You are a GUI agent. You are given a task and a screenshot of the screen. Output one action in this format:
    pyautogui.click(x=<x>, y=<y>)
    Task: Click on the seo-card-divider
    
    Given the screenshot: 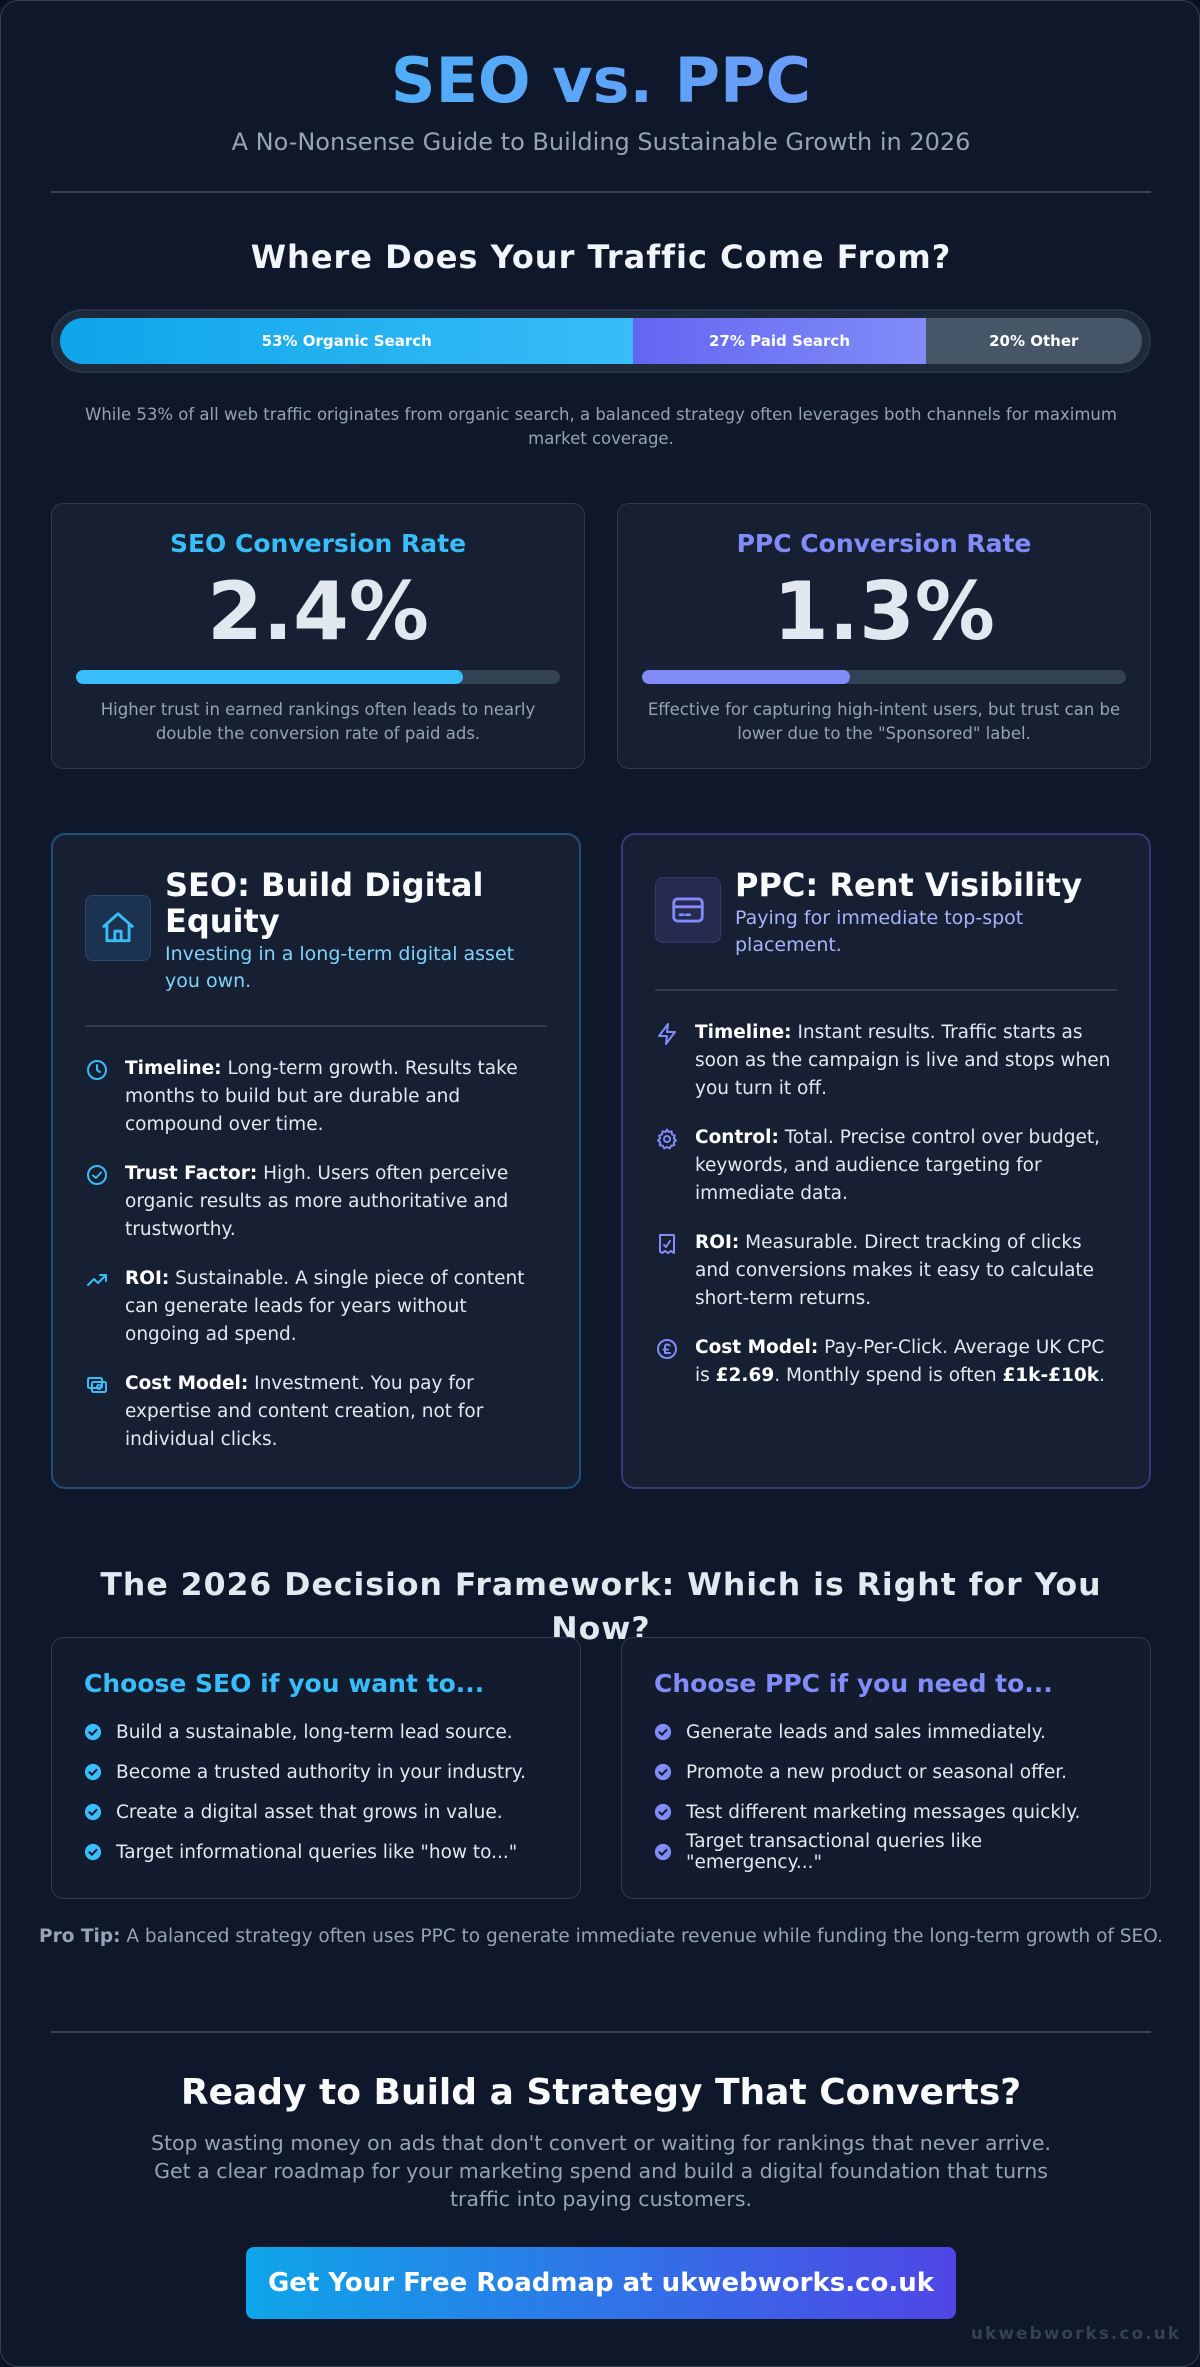 What is the action you would take?
    pyautogui.click(x=316, y=1026)
    